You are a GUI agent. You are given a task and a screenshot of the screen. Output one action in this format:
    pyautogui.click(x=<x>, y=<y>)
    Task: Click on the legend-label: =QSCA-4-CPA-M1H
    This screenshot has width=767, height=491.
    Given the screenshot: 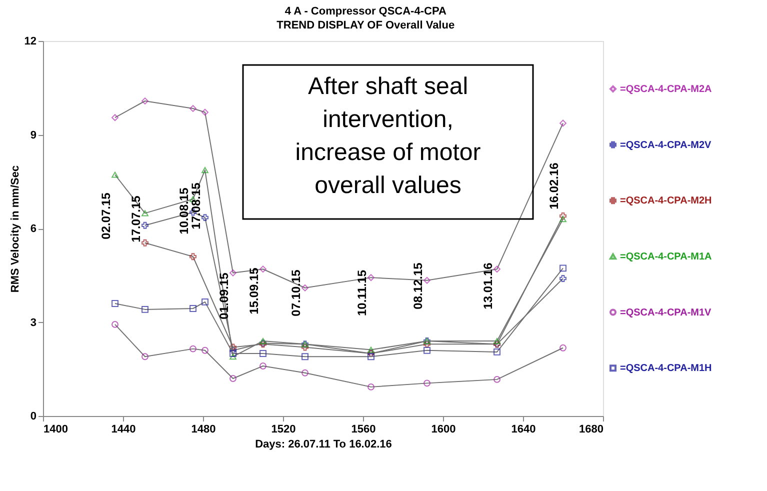 What is the action you would take?
    pyautogui.click(x=666, y=368)
    